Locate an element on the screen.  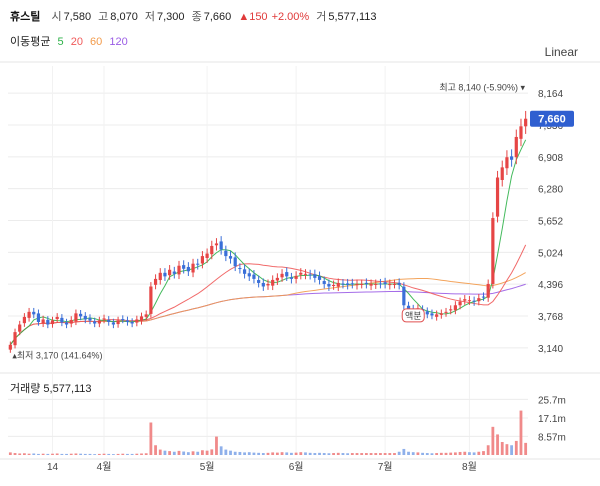
moving-average-label: 이동평균 is located at coordinates (30, 42).